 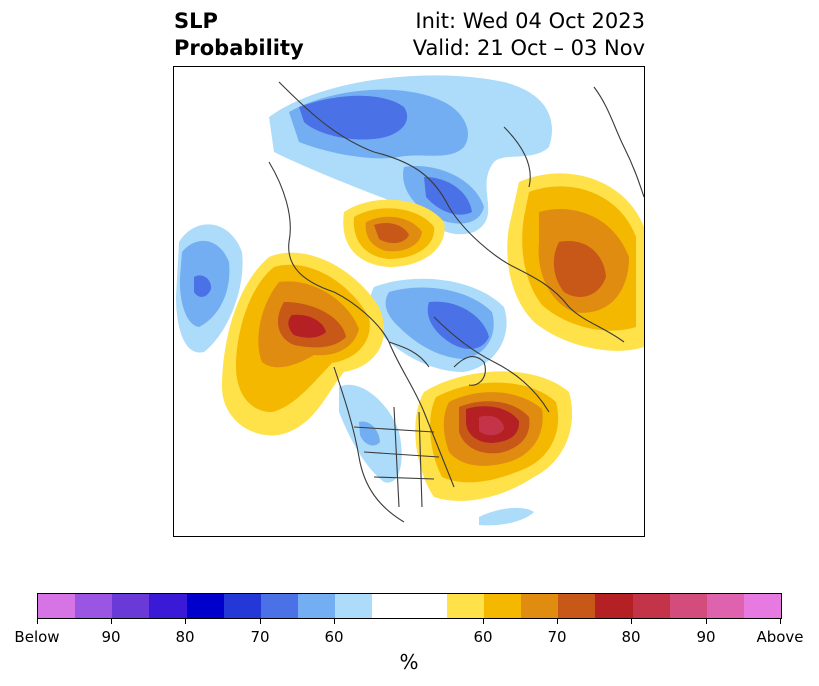 I want to click on above-region-arctic, so click(x=394, y=233).